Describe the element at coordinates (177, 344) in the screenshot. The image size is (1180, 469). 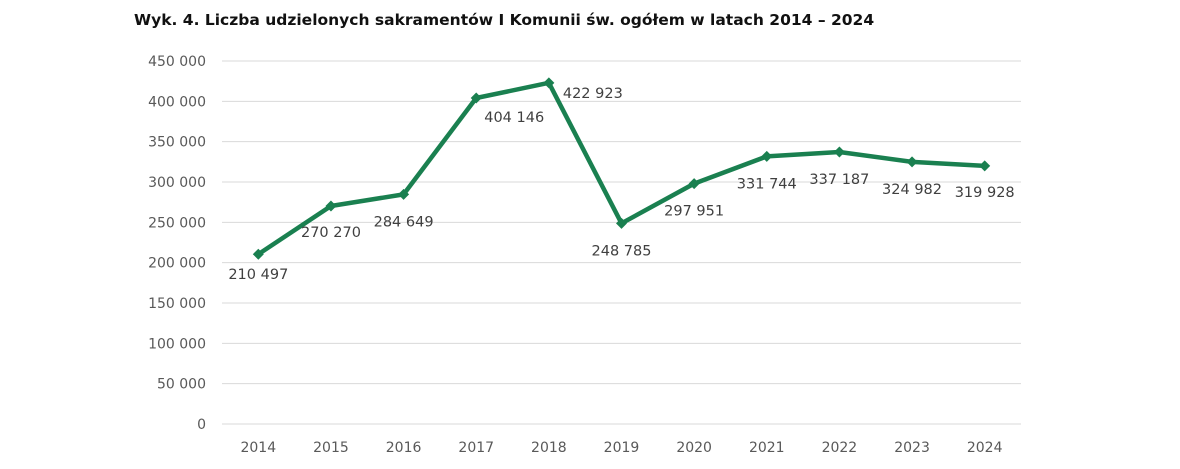
I see `y-tick-label: 100 000` at that location.